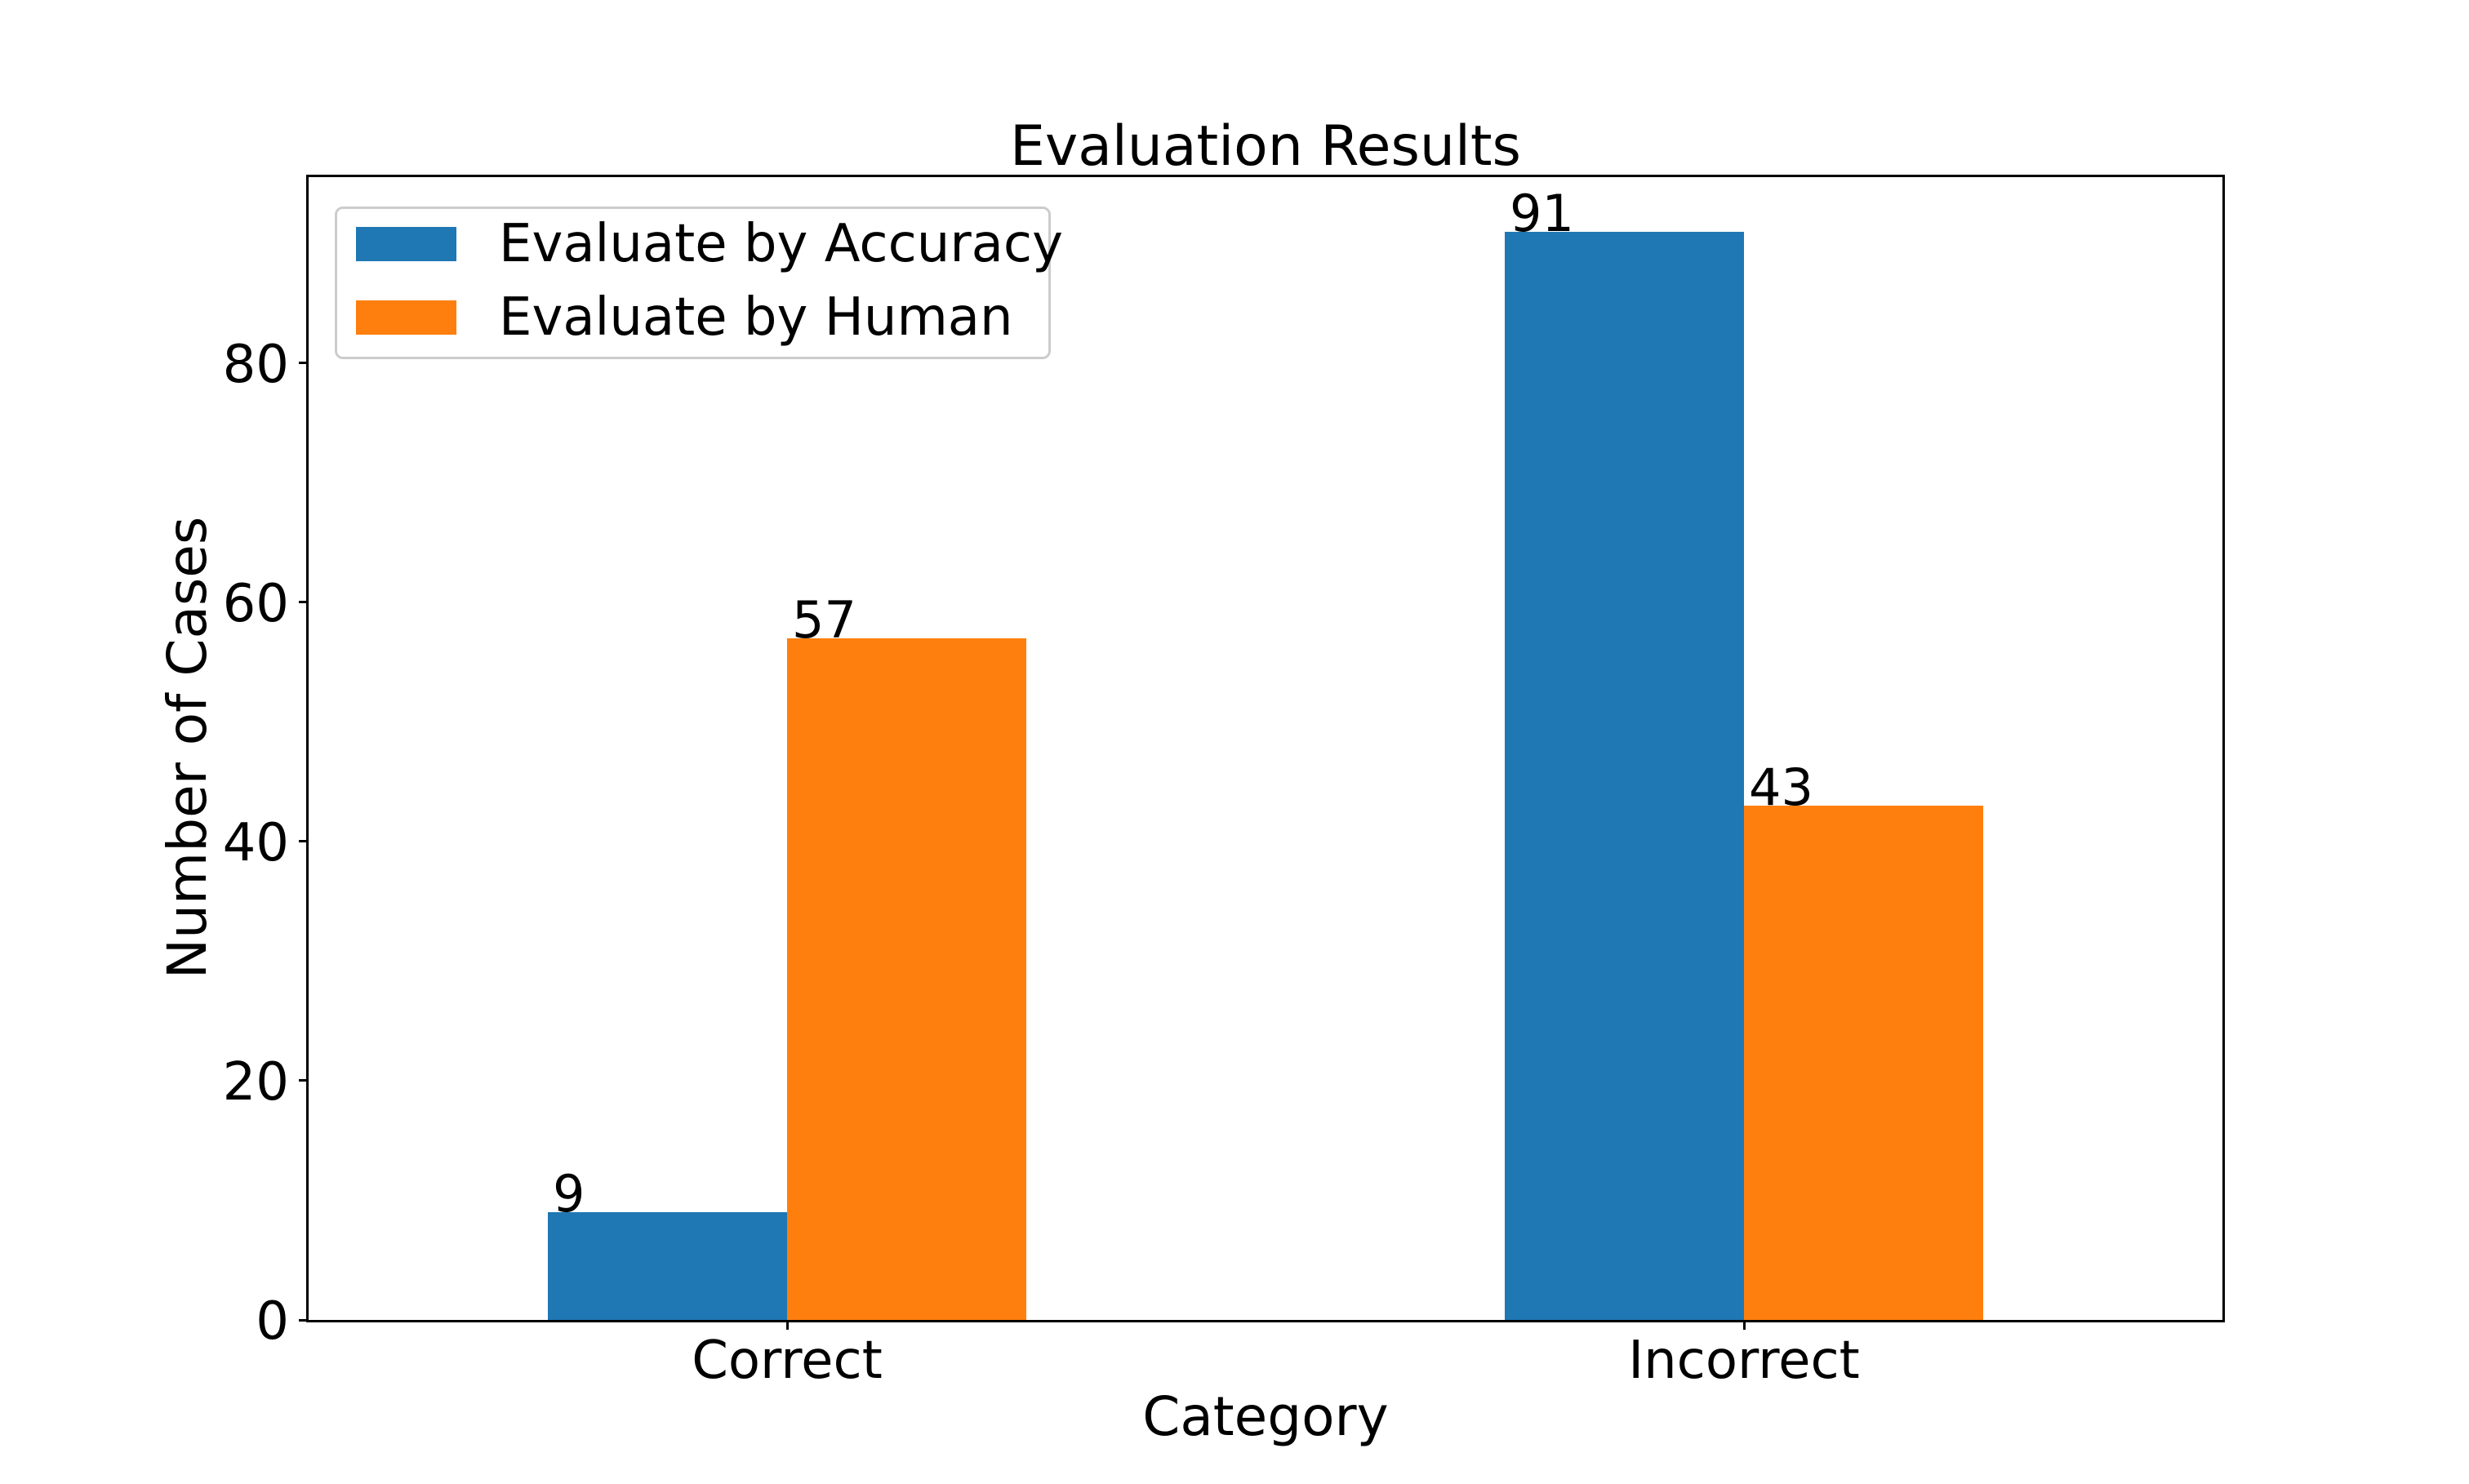  I want to click on y-tick-label: 20, so click(255, 1082).